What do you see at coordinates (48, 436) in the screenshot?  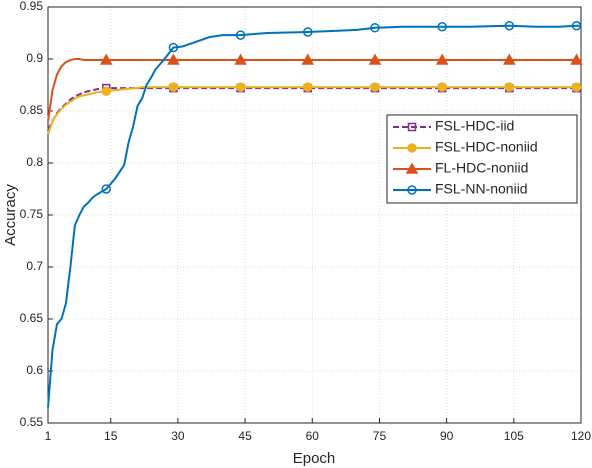 I see `x-tick-label: 1` at bounding box center [48, 436].